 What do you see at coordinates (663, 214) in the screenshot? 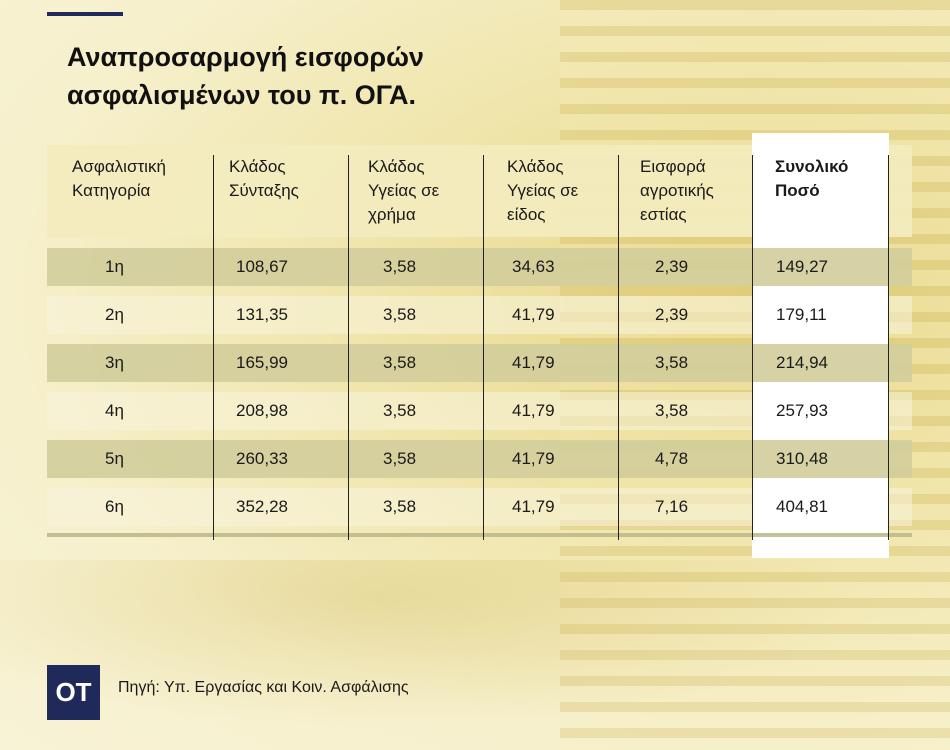
I see `header-line: εστίας` at bounding box center [663, 214].